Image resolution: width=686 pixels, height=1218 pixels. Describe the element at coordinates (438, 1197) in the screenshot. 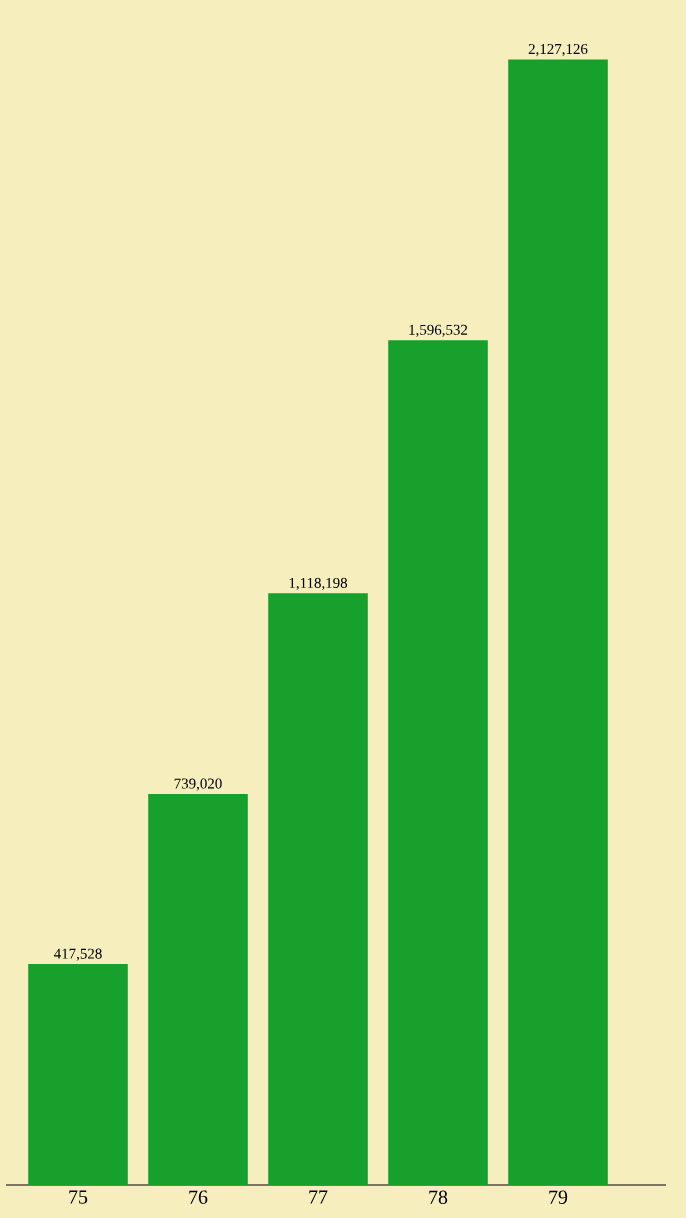

I see `x-tick-label: 78` at that location.